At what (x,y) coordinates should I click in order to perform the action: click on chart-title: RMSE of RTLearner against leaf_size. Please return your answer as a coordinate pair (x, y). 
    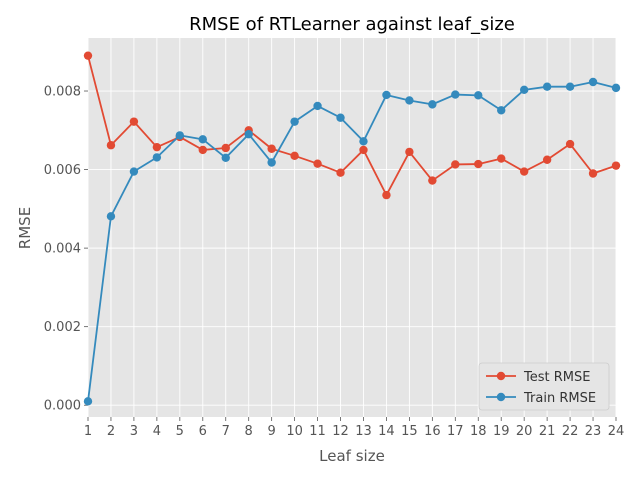
    Looking at the image, I should click on (352, 24).